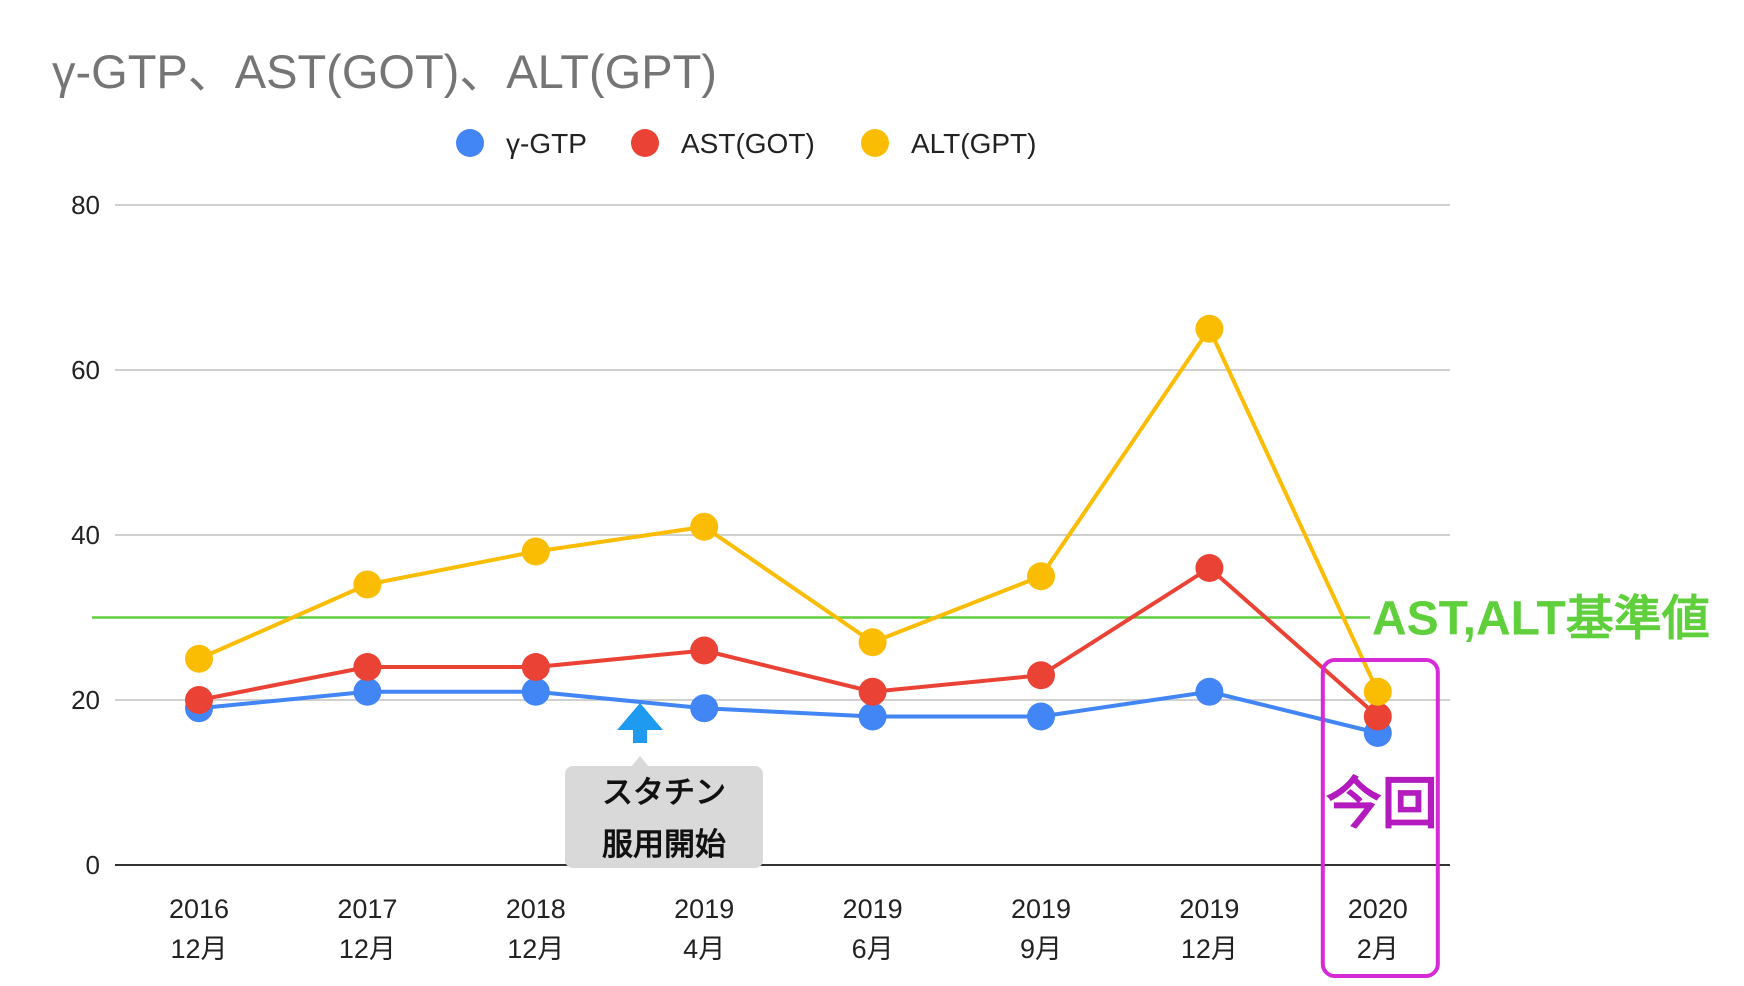  Describe the element at coordinates (664, 792) in the screenshot. I see `statin-callout-text: スタチン` at that location.